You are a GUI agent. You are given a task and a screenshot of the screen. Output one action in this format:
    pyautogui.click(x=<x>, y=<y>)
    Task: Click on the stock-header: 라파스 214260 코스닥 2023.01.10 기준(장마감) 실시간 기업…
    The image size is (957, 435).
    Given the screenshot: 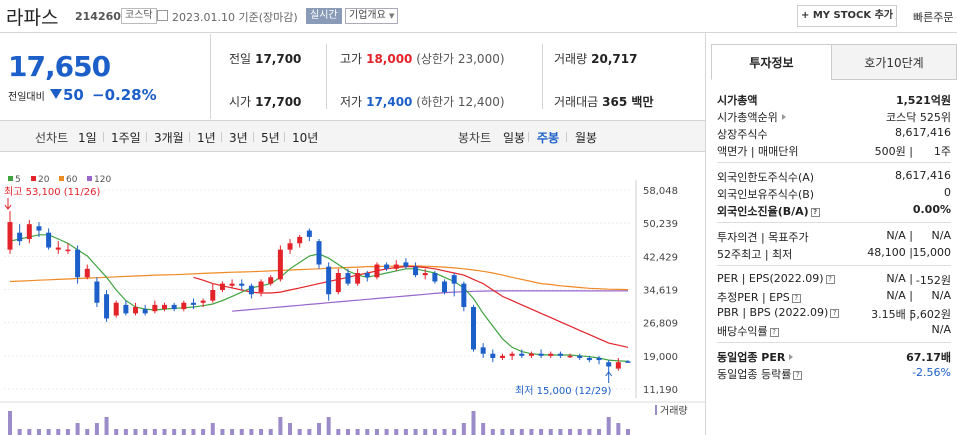 What is the action you would take?
    pyautogui.click(x=478, y=16)
    